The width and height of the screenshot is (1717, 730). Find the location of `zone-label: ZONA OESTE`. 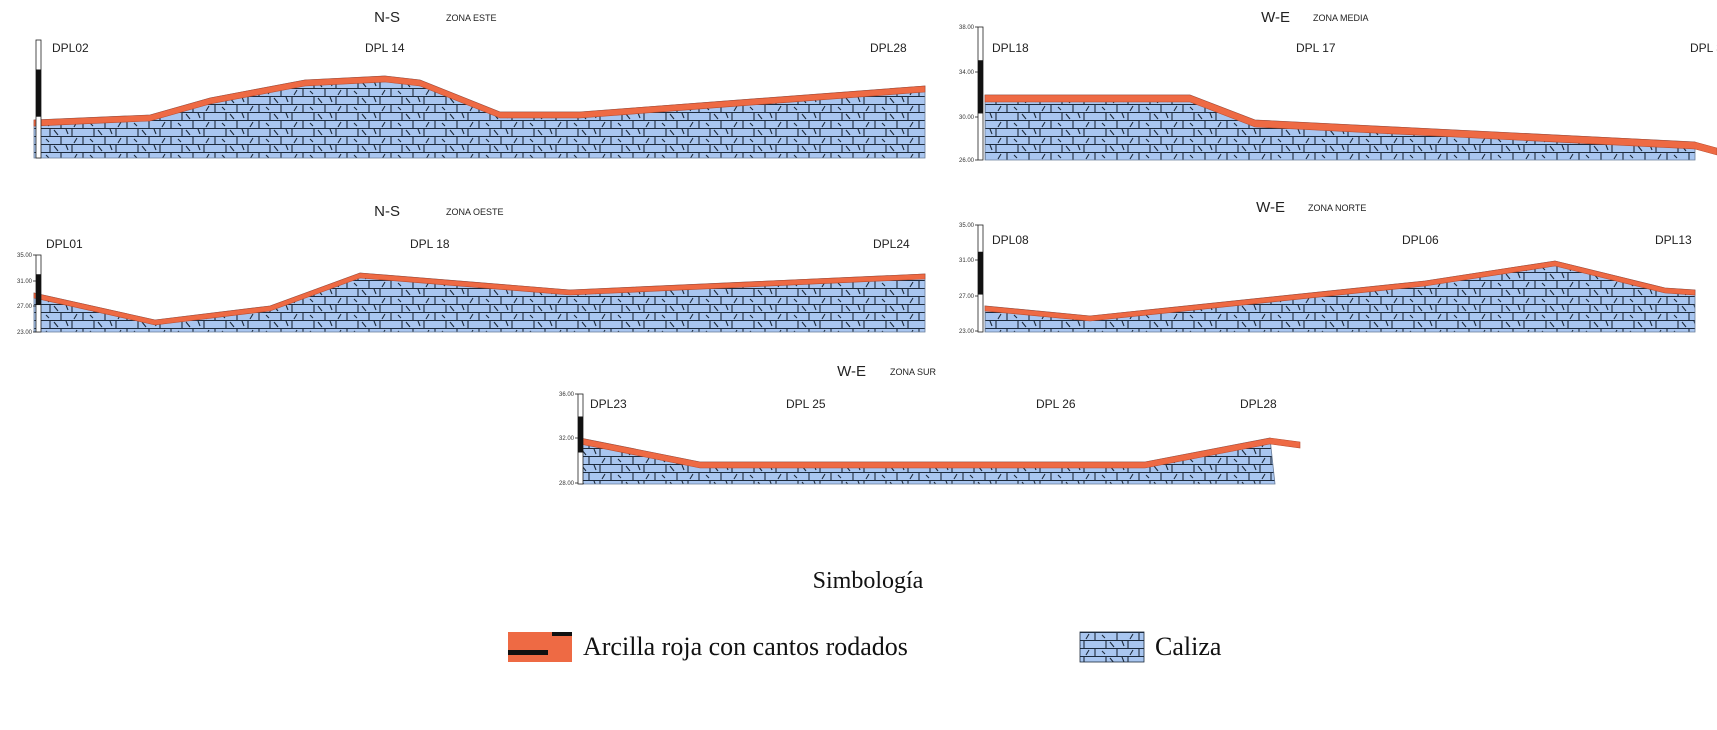

zone-label: ZONA OESTE is located at coordinates (475, 212).